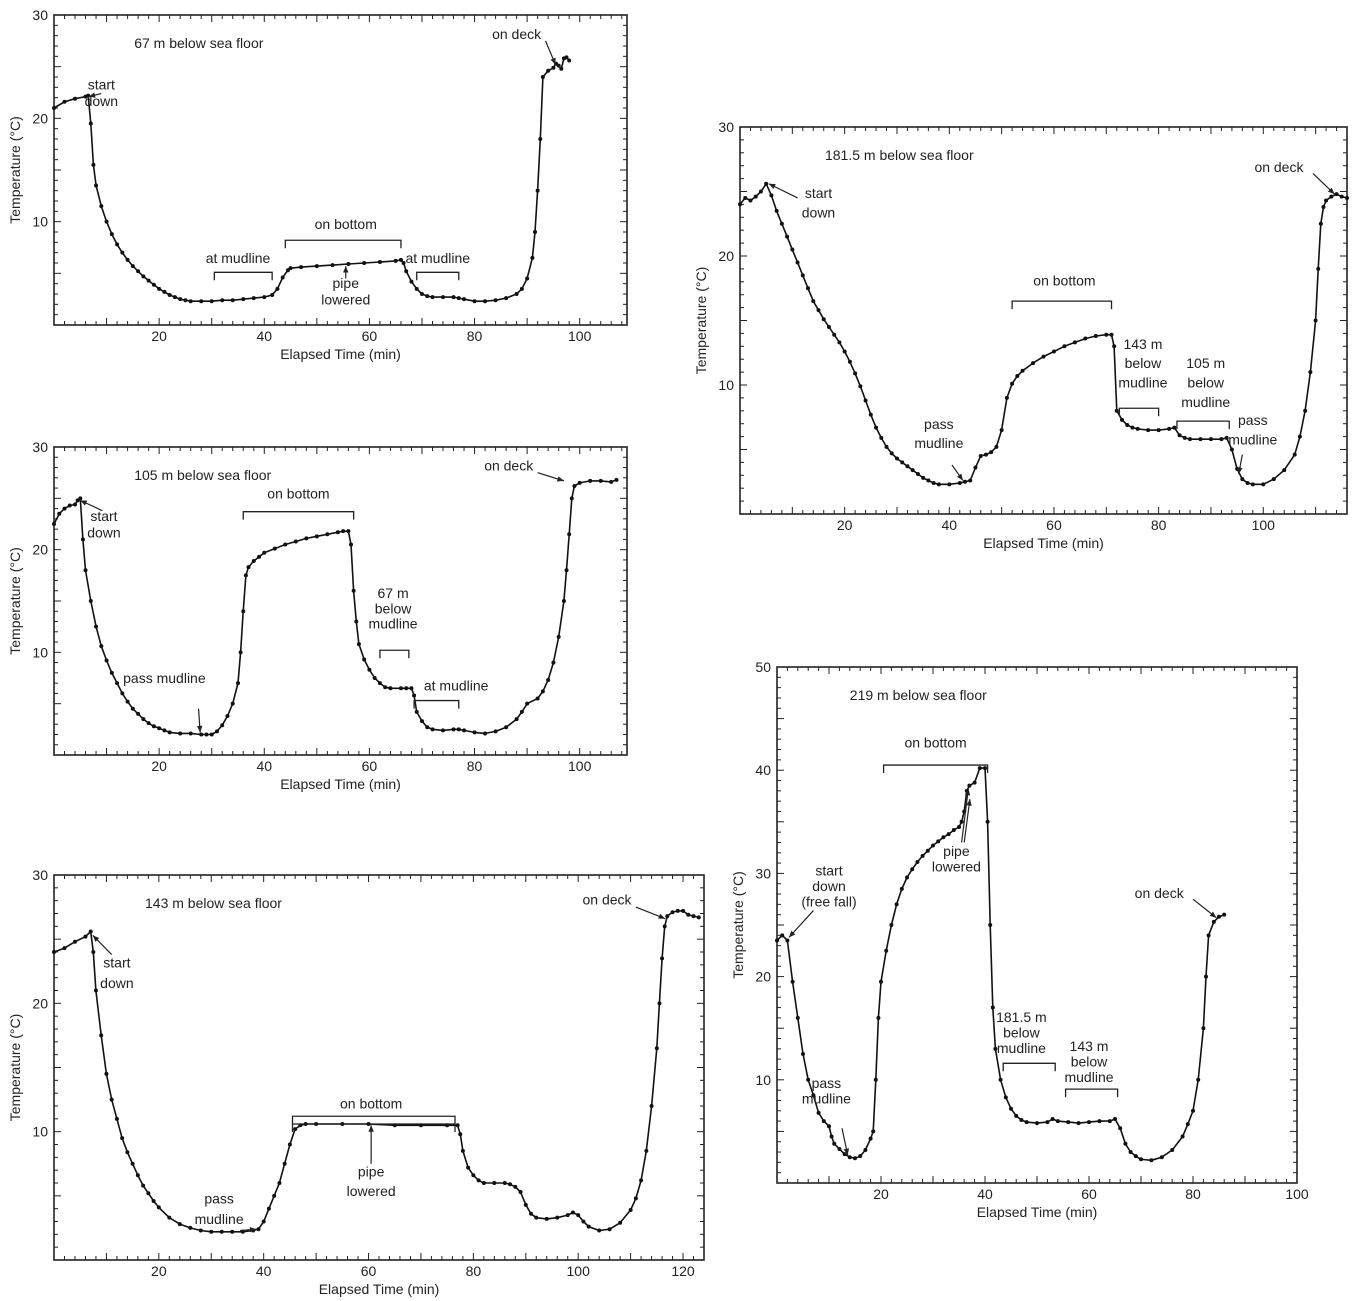 The image size is (1364, 1301). I want to click on annotation-label: mudline, so click(393, 624).